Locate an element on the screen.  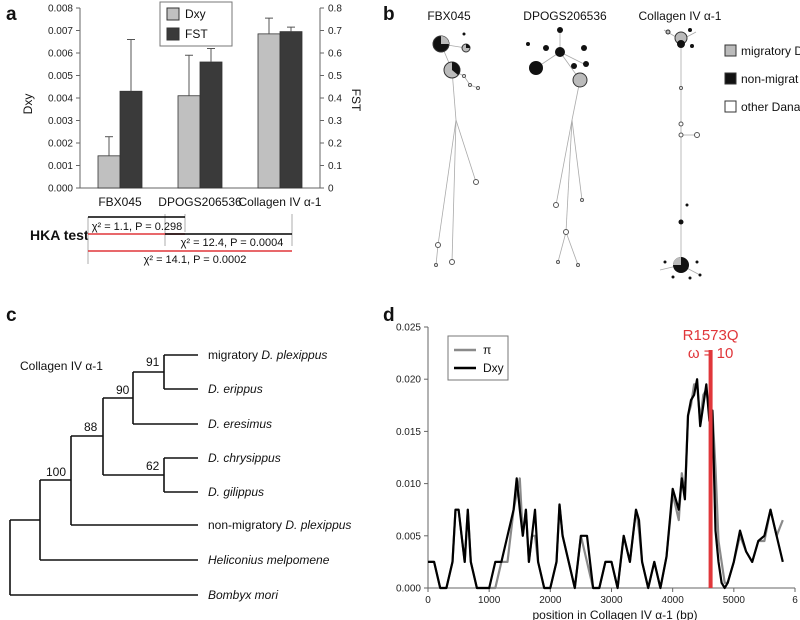
network-dpogs-nodes is located at coordinates (557, 147).